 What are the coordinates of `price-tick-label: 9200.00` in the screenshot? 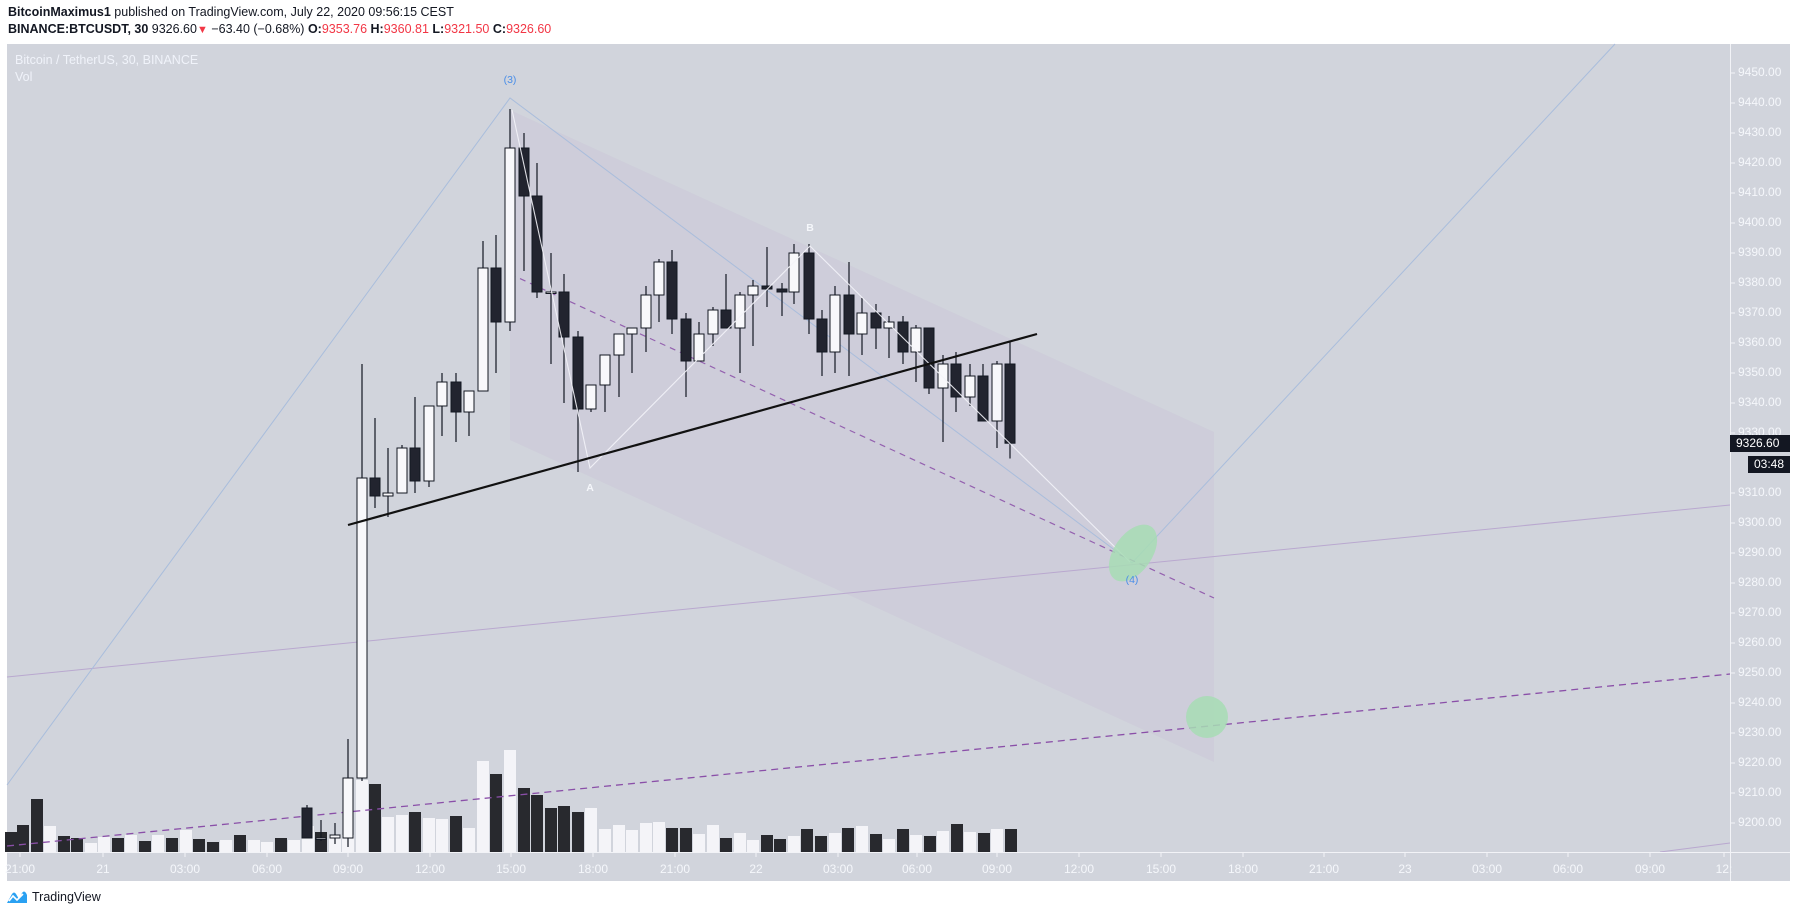 It's located at (1760, 822).